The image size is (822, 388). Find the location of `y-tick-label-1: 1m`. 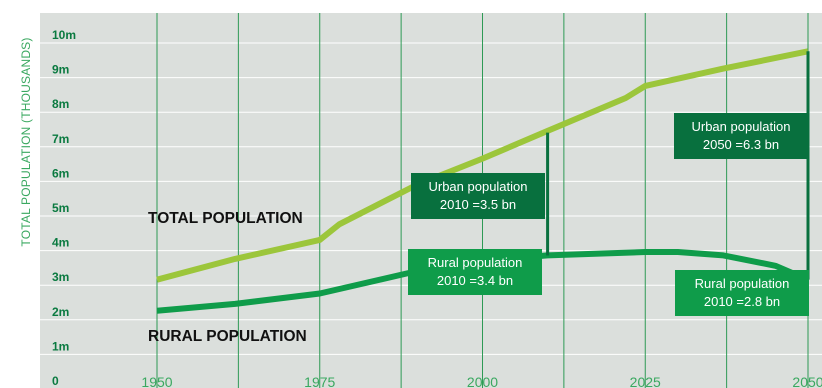

y-tick-label-1: 1m is located at coordinates (60, 346).